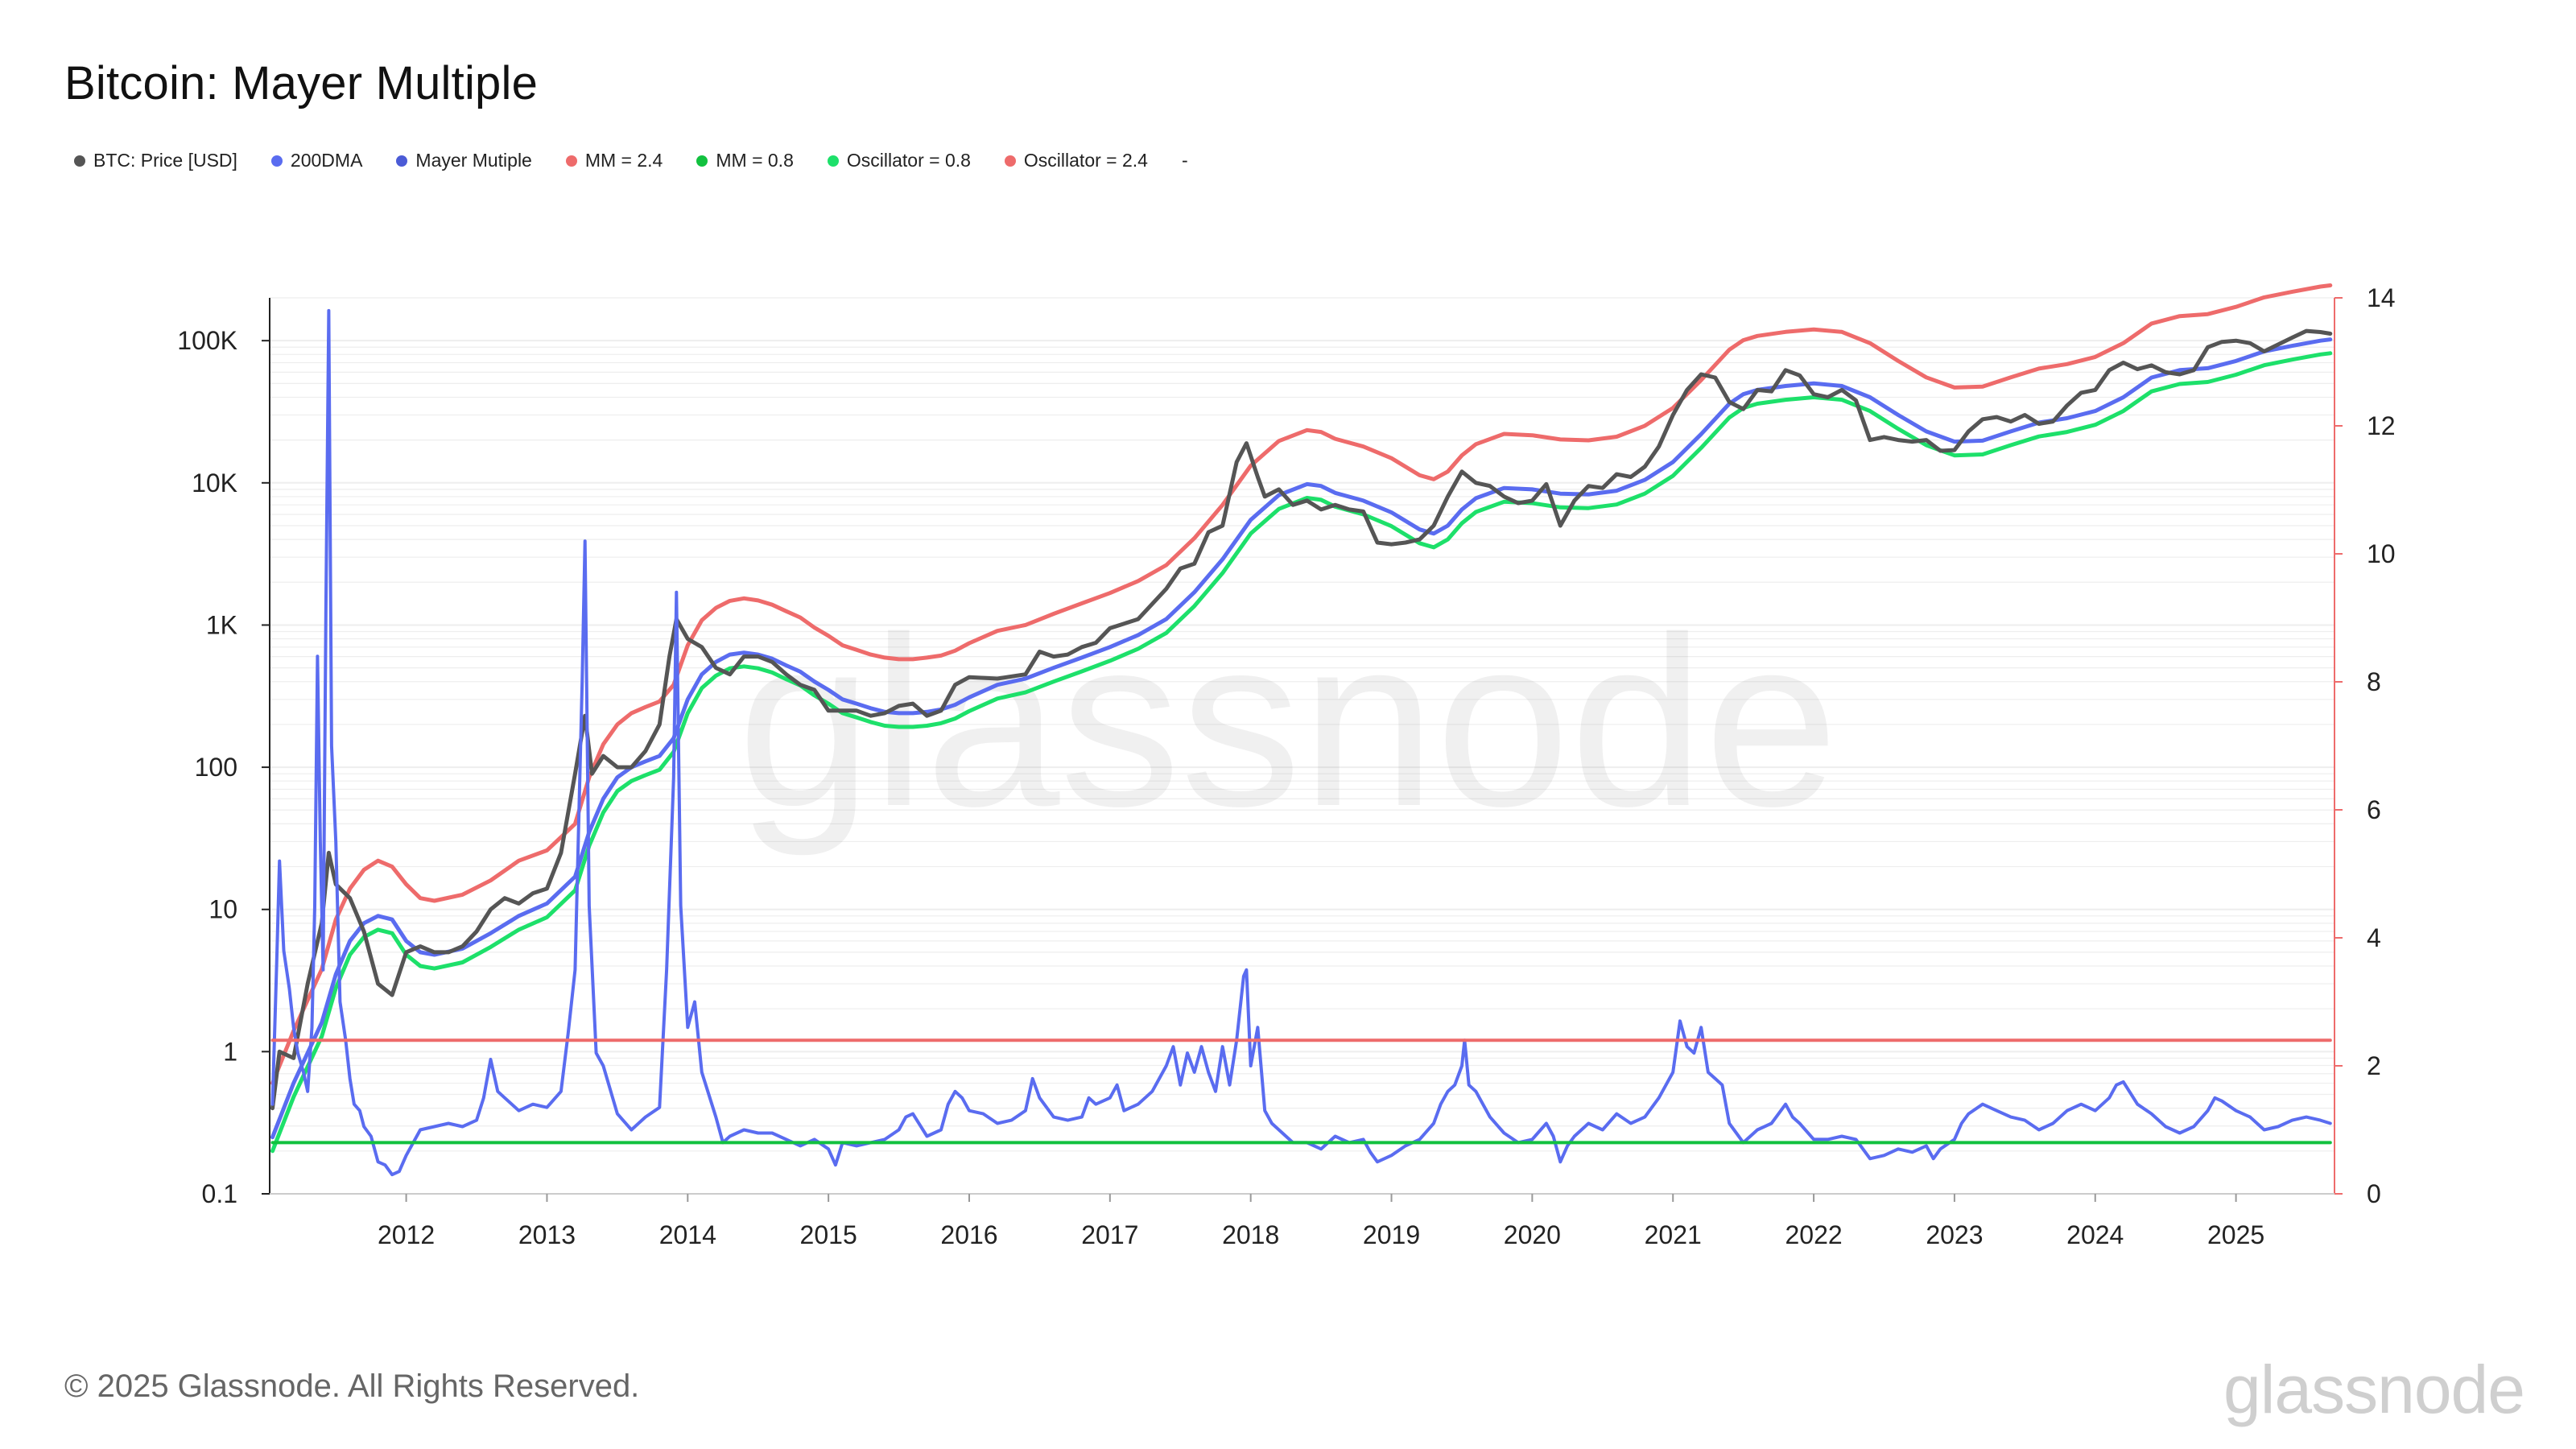 Image resolution: width=2576 pixels, height=1449 pixels. I want to click on y-right-tick-label: 6, so click(2374, 809).